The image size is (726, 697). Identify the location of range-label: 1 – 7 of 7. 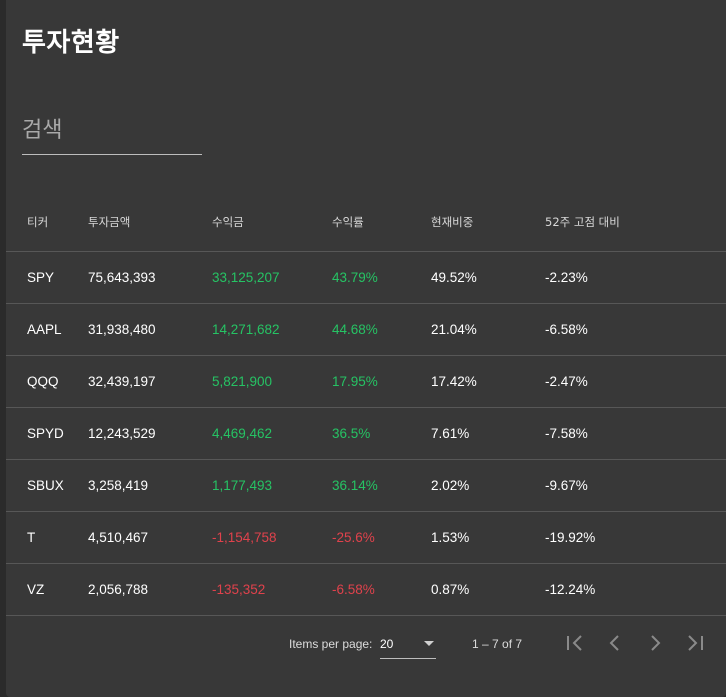
(497, 644).